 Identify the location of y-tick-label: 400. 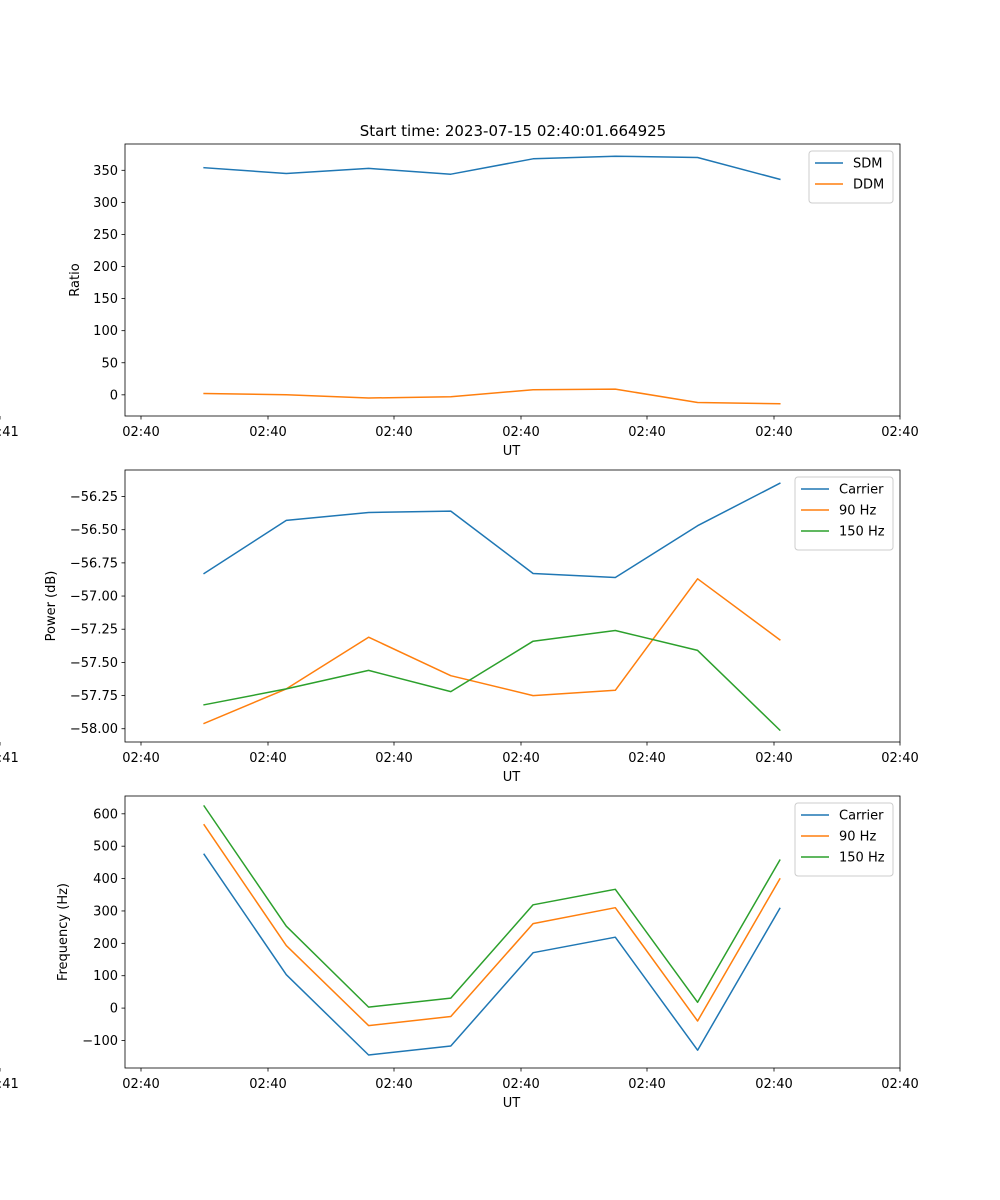
(105, 879).